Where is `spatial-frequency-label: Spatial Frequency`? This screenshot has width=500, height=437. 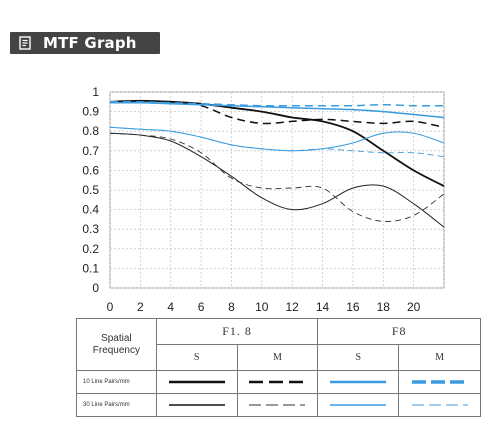 spatial-frequency-label: Spatial Frequency is located at coordinates (116, 344).